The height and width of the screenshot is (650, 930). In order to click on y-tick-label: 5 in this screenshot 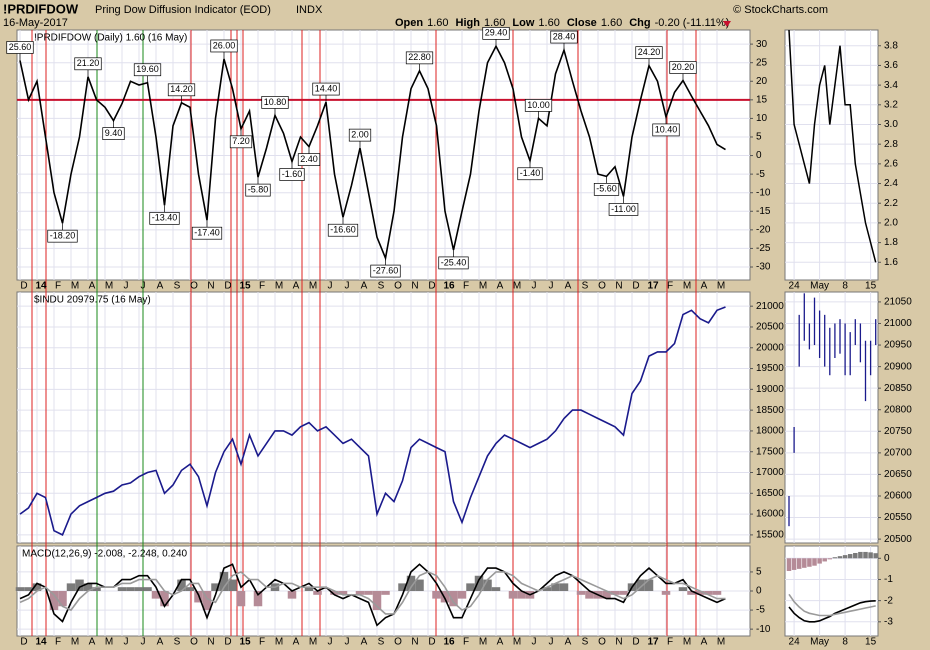, I will do `click(759, 572)`.